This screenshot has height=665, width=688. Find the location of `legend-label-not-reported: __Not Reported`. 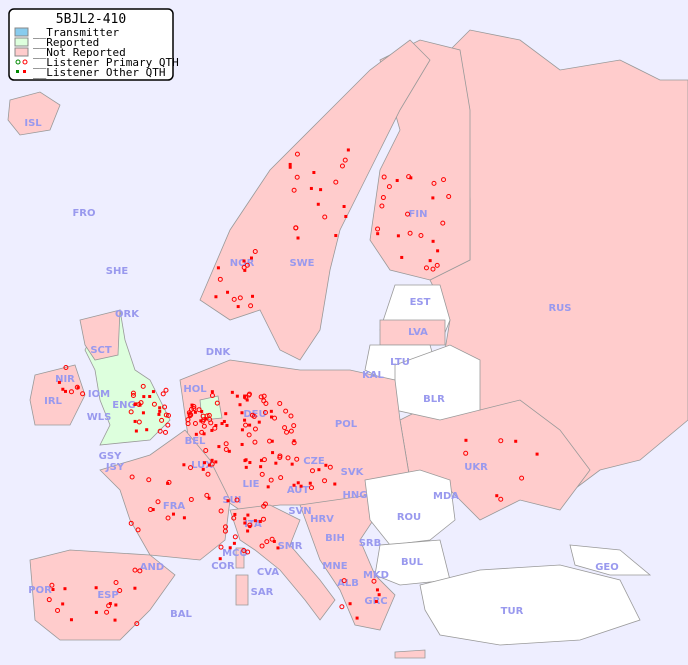

legend-label-not-reported: __Not Reported is located at coordinates (79, 52).